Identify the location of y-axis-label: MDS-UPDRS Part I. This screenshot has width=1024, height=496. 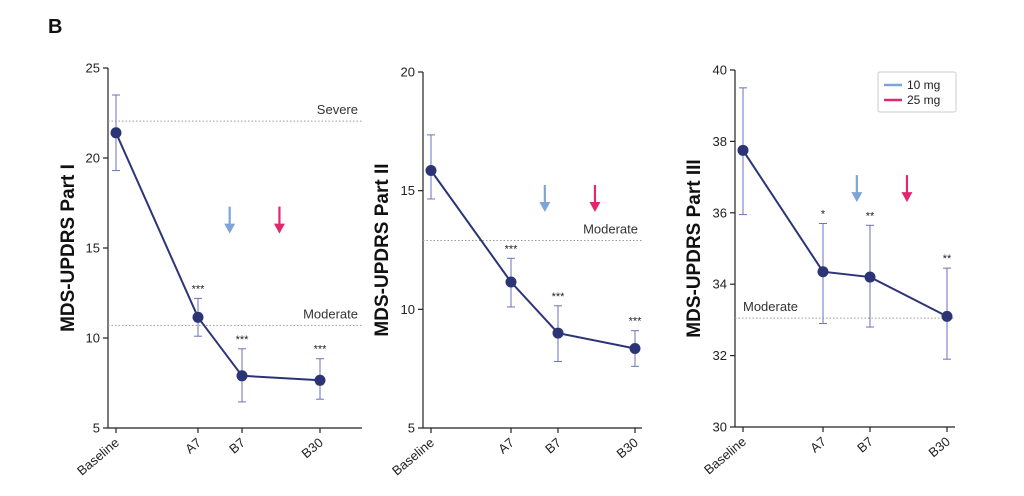
(68, 248).